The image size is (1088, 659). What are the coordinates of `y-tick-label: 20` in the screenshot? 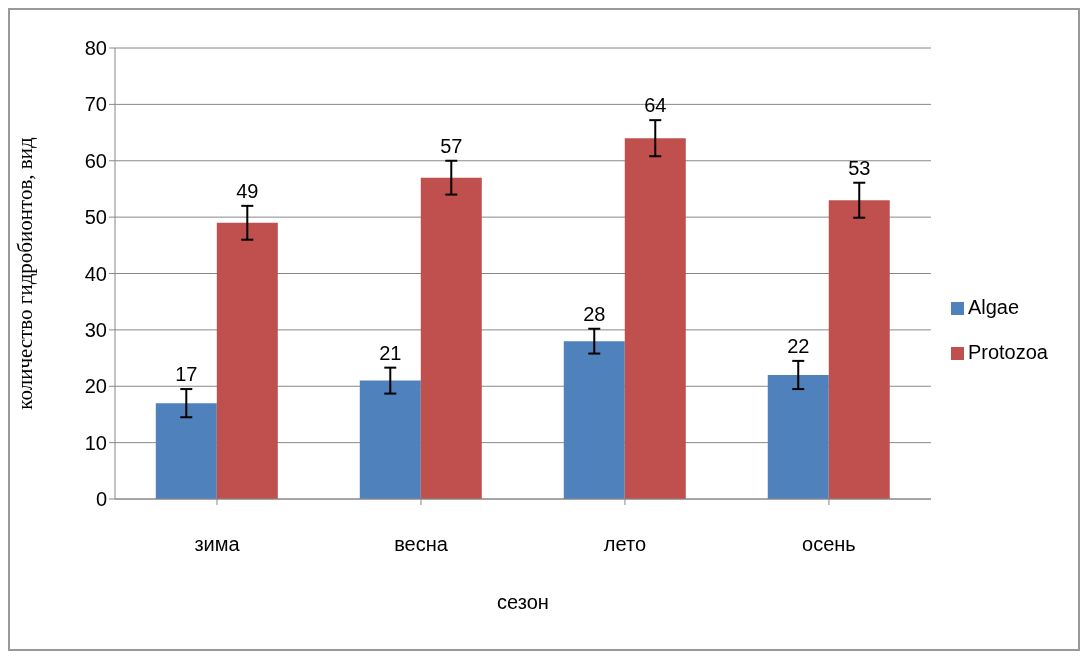 It's located at (95, 386).